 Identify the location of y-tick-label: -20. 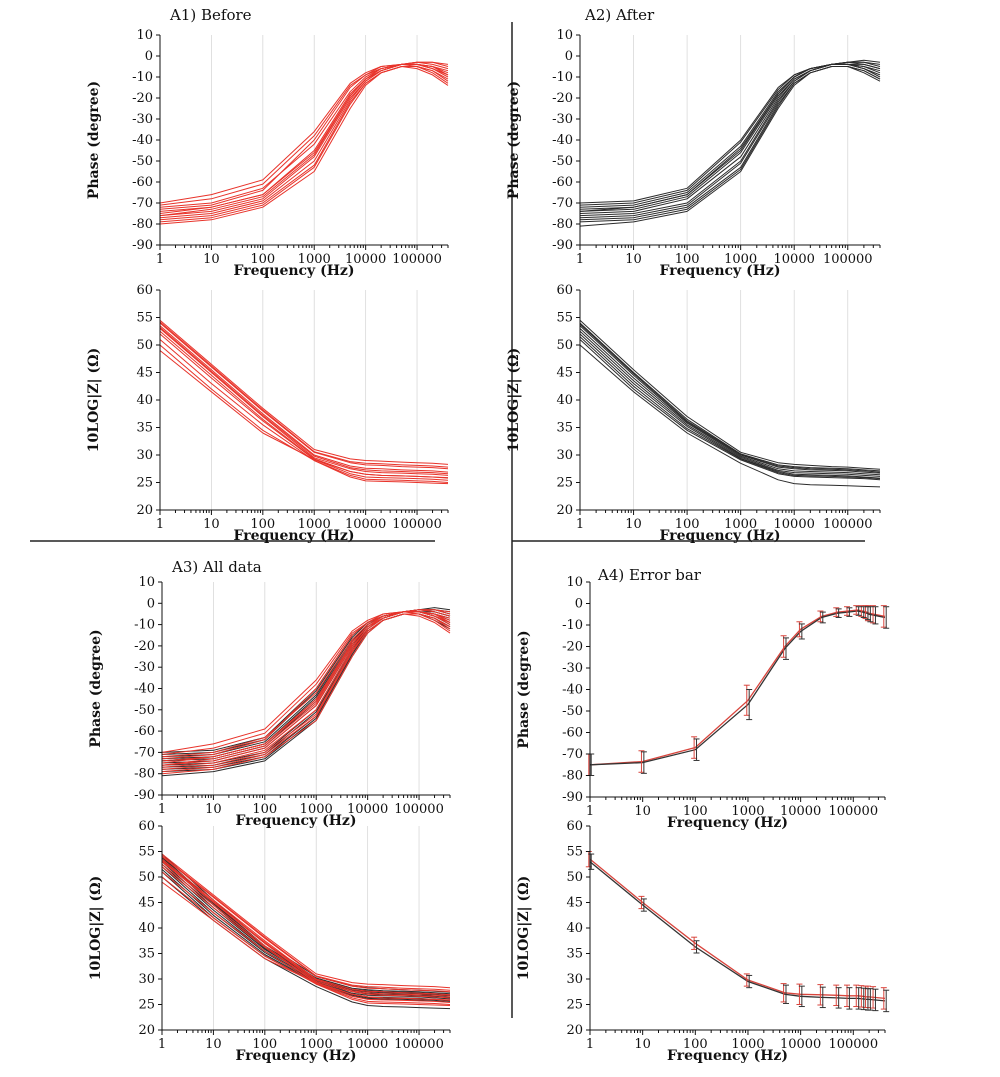
(572, 647).